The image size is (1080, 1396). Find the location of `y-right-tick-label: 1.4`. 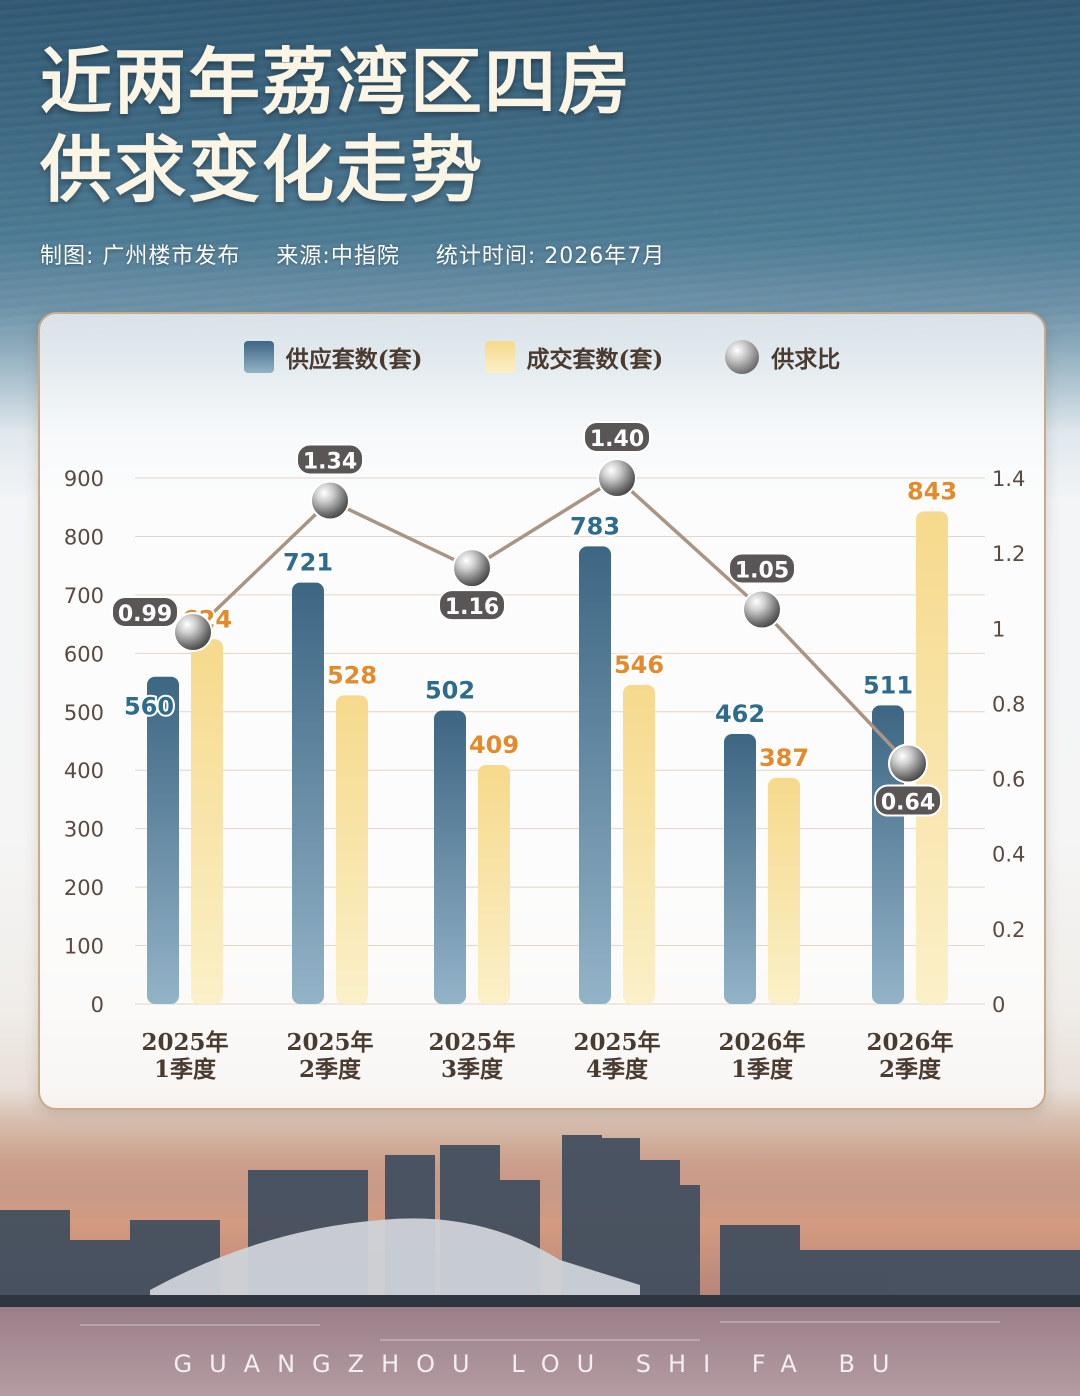

y-right-tick-label: 1.4 is located at coordinates (1008, 479).